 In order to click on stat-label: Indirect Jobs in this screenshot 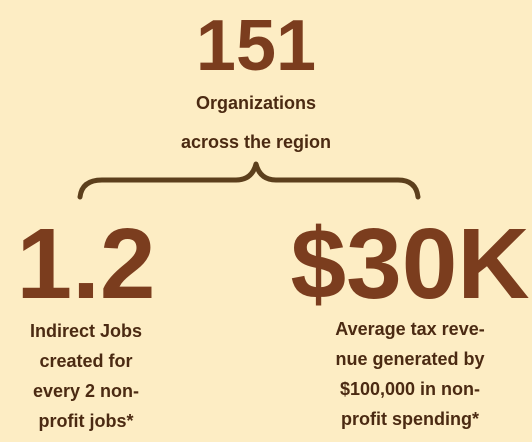, I will do `click(86, 331)`.